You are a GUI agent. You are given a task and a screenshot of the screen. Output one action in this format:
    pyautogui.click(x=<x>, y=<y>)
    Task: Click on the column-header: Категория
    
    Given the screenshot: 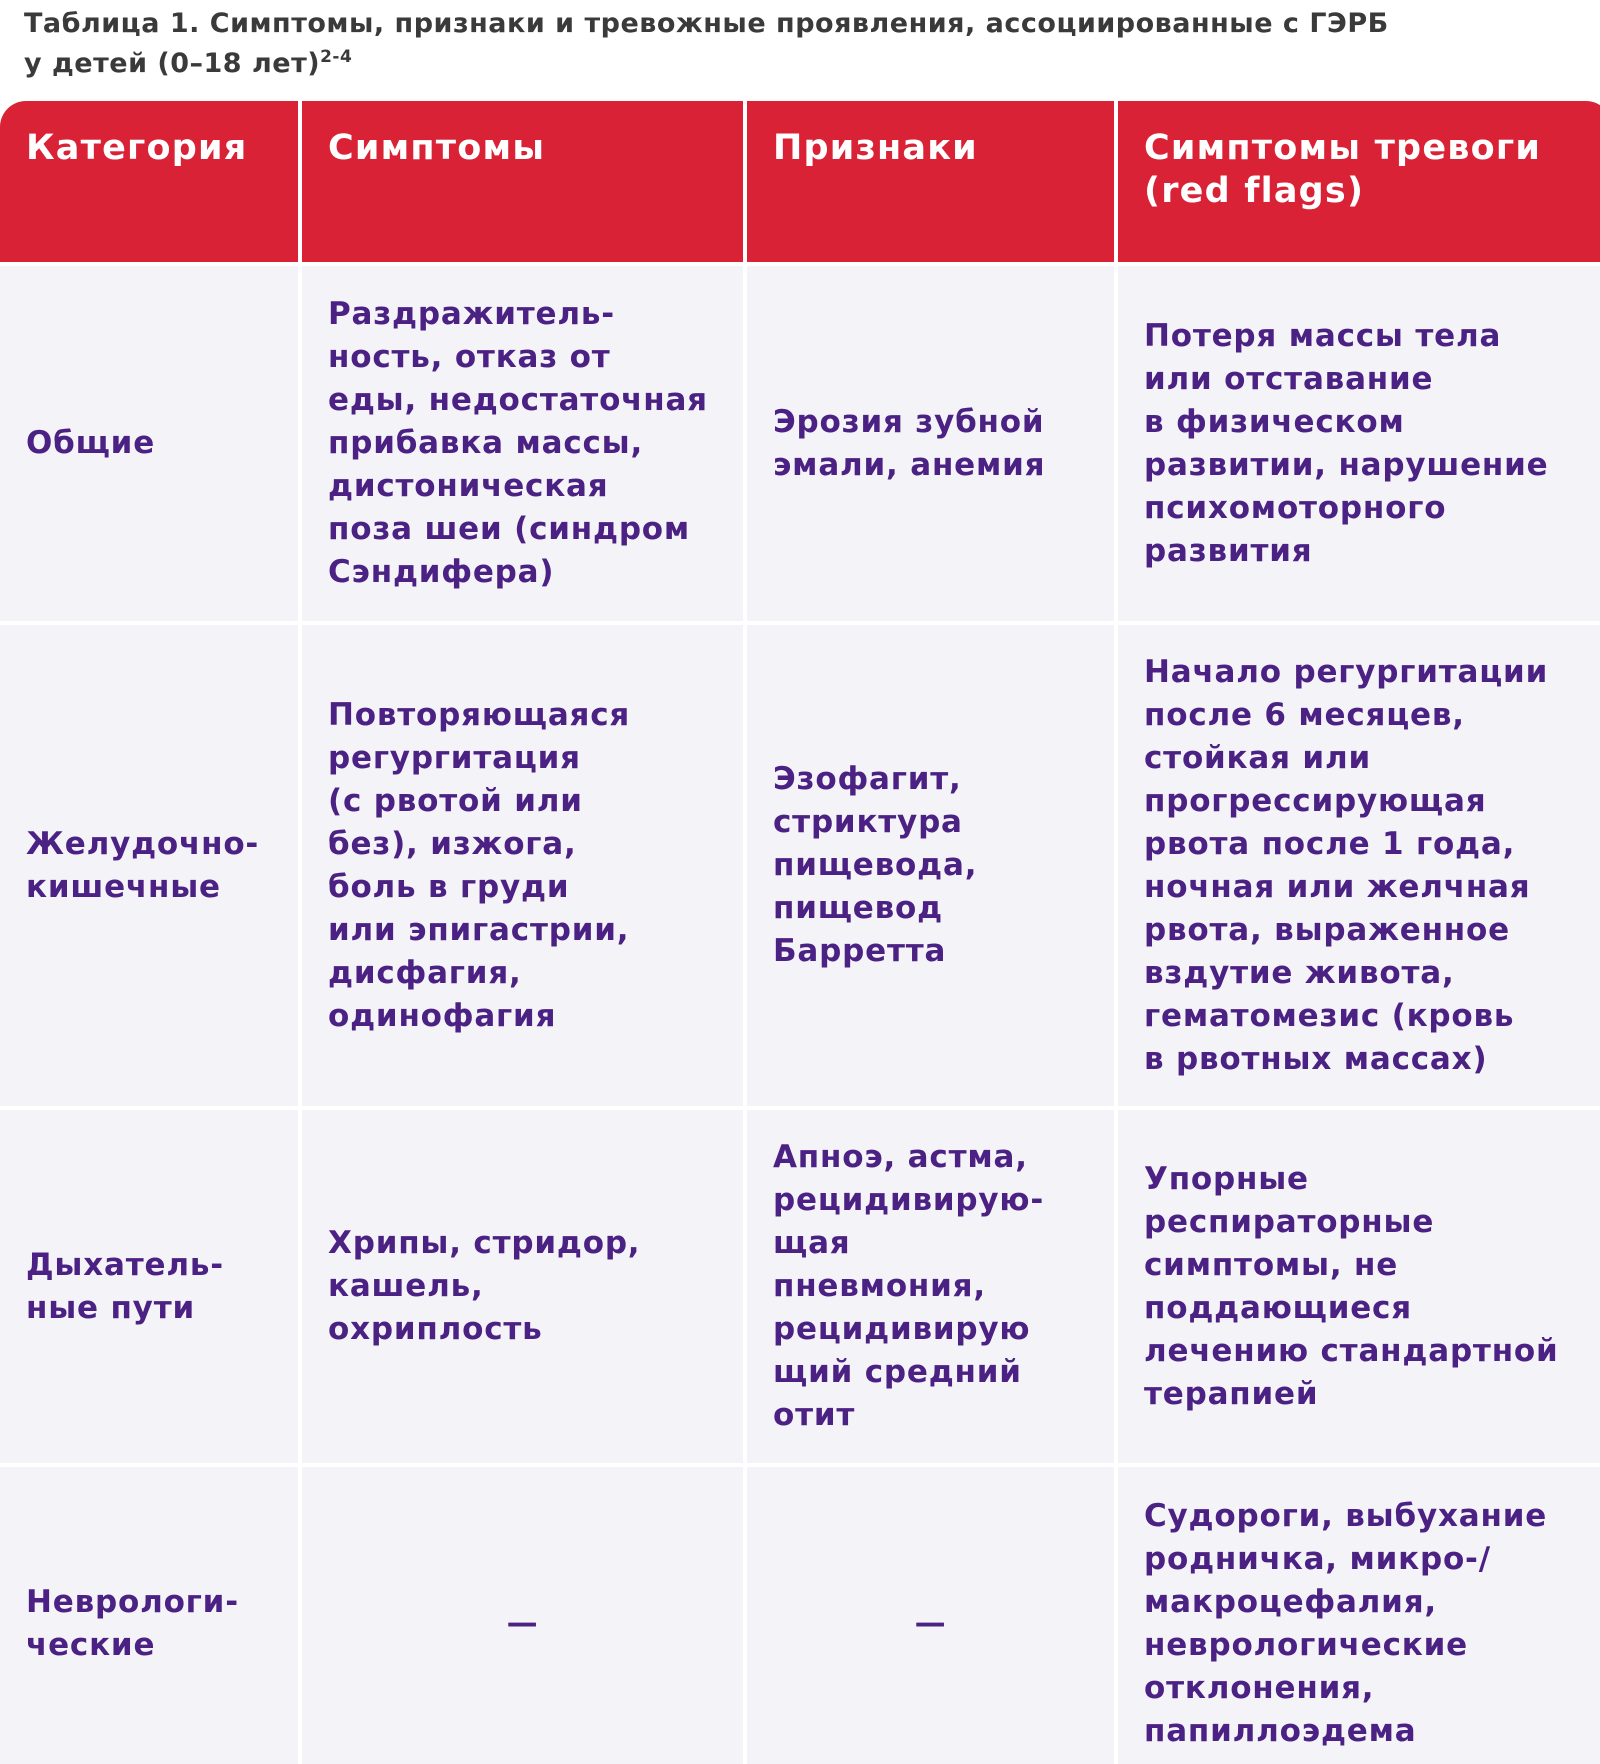 What is the action you would take?
    pyautogui.click(x=149, y=181)
    